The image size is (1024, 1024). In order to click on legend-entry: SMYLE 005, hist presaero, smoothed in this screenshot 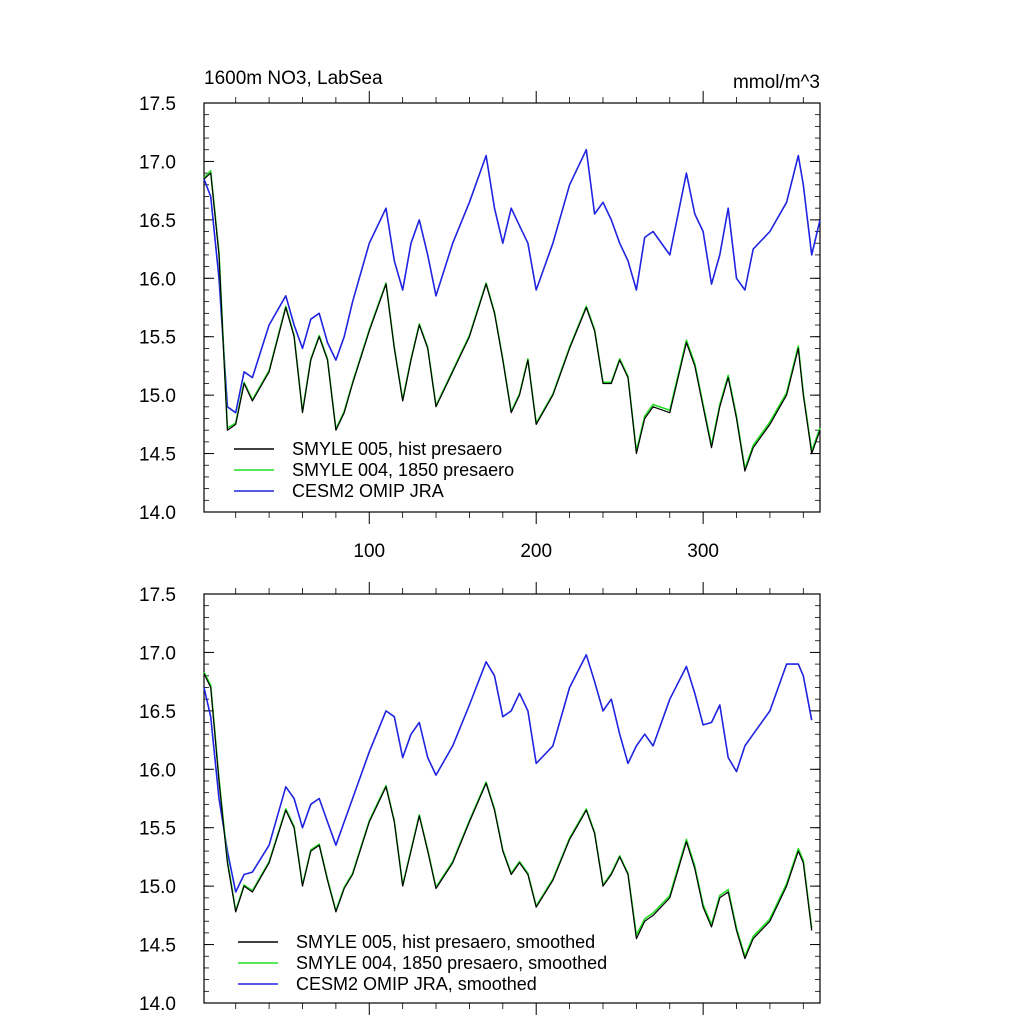, I will do `click(445, 942)`.